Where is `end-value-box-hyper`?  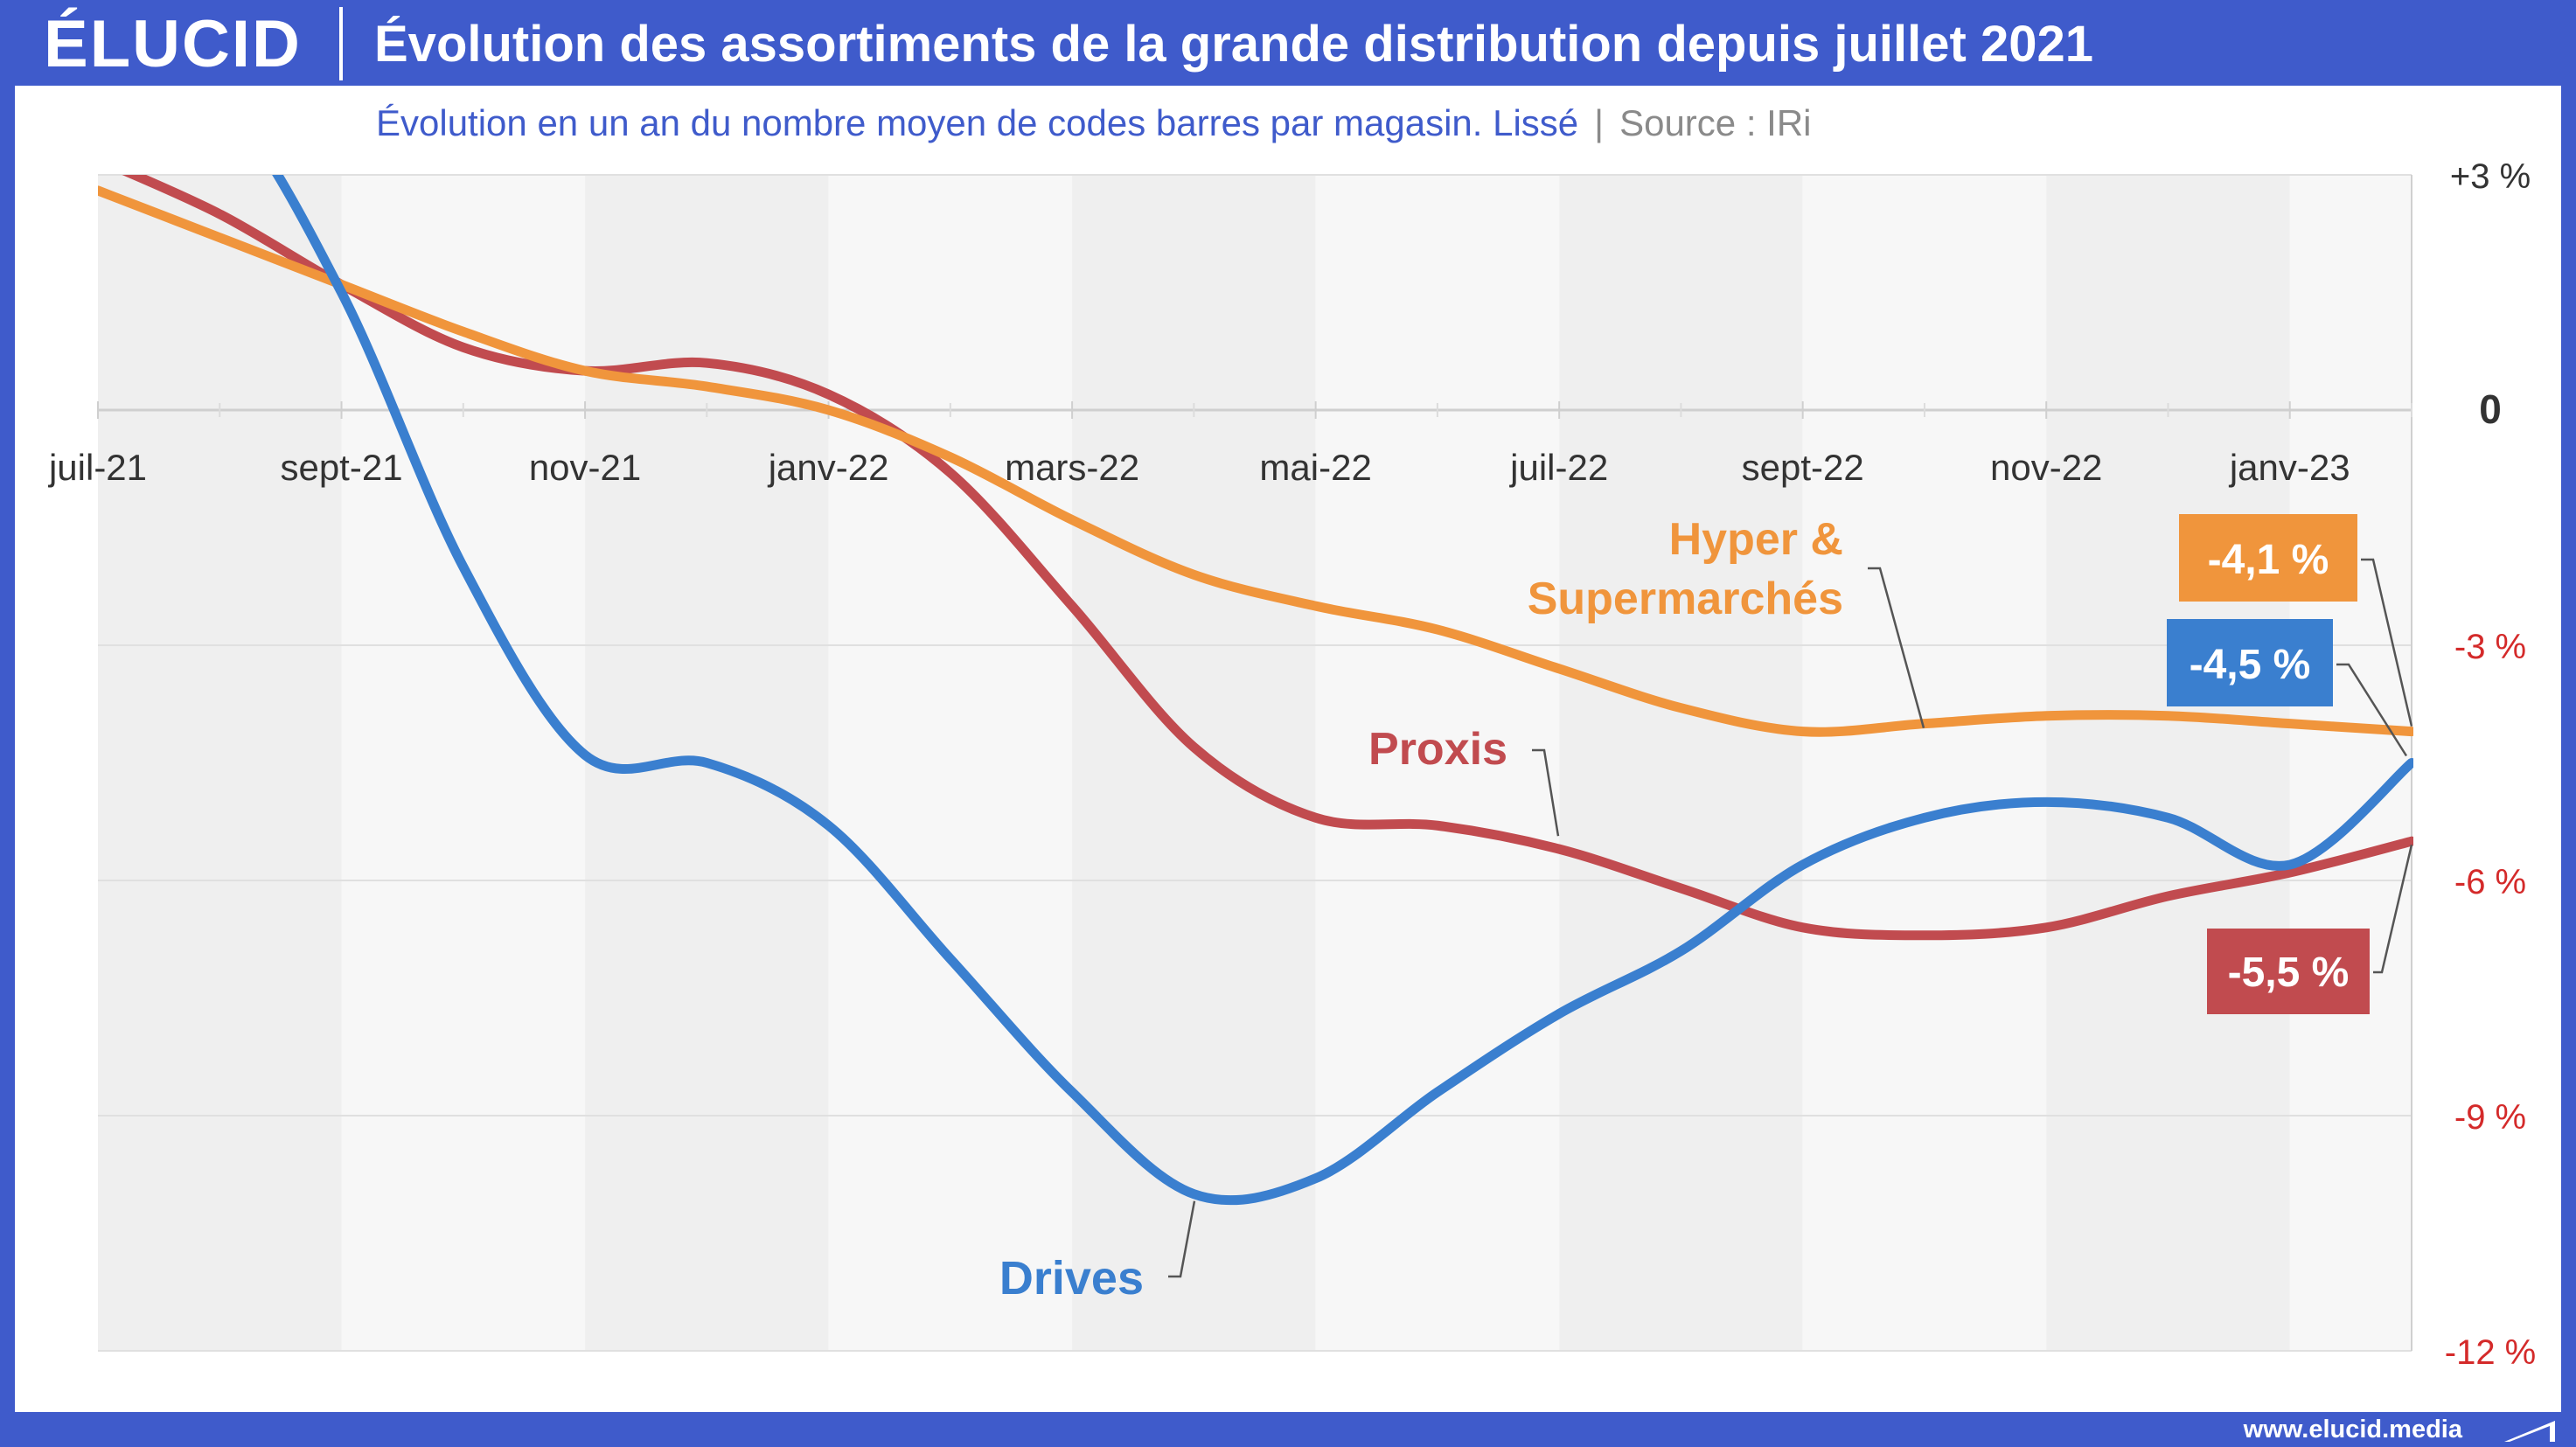
end-value-box-hyper is located at coordinates (2268, 558).